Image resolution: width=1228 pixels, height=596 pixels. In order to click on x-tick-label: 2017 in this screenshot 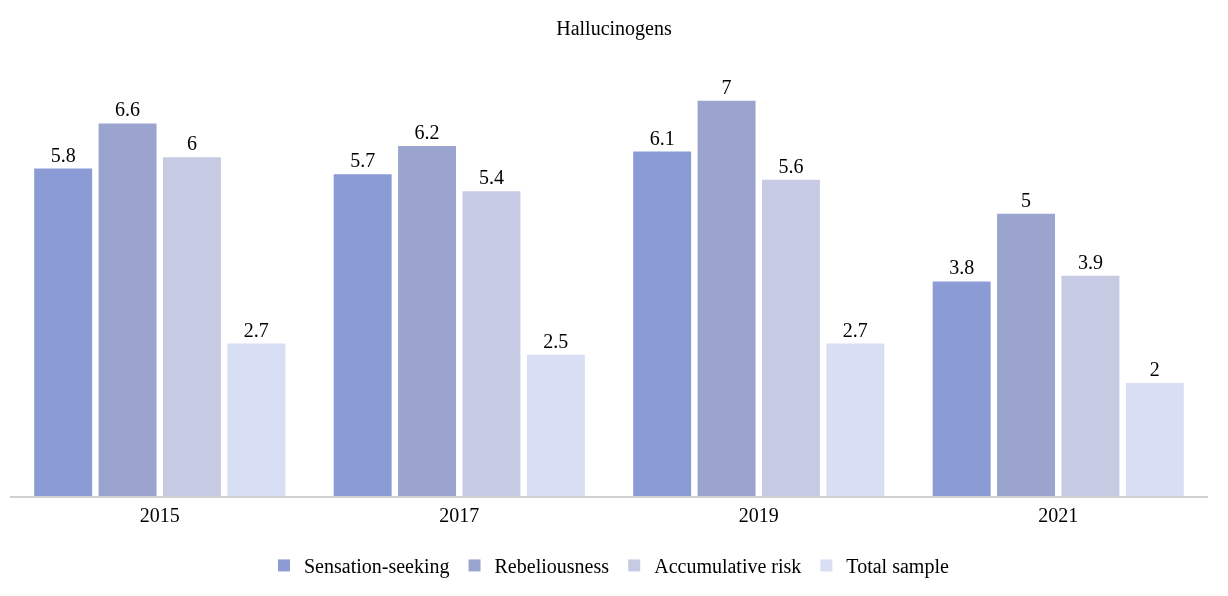, I will do `click(459, 514)`.